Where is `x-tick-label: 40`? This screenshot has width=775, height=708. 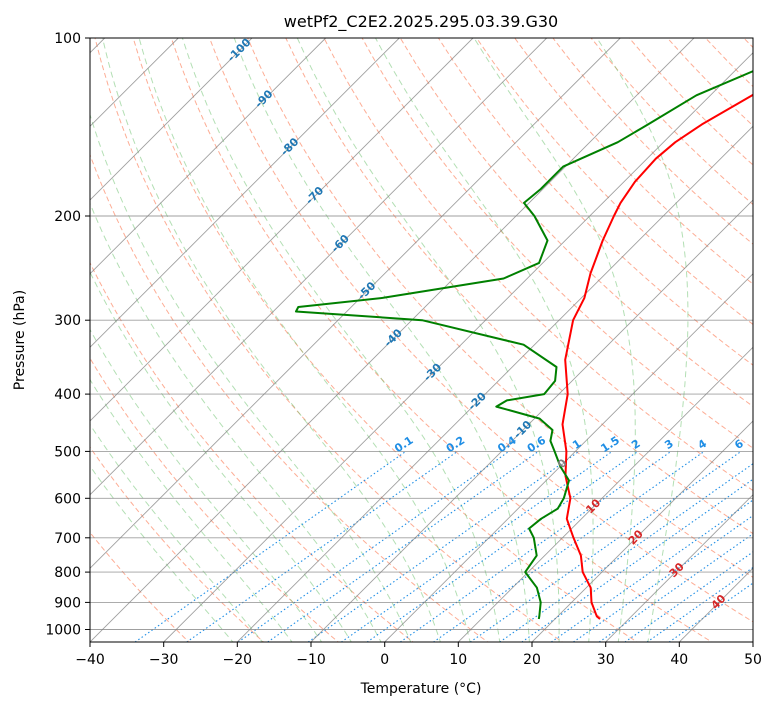
x-tick-label: 40 is located at coordinates (679, 660).